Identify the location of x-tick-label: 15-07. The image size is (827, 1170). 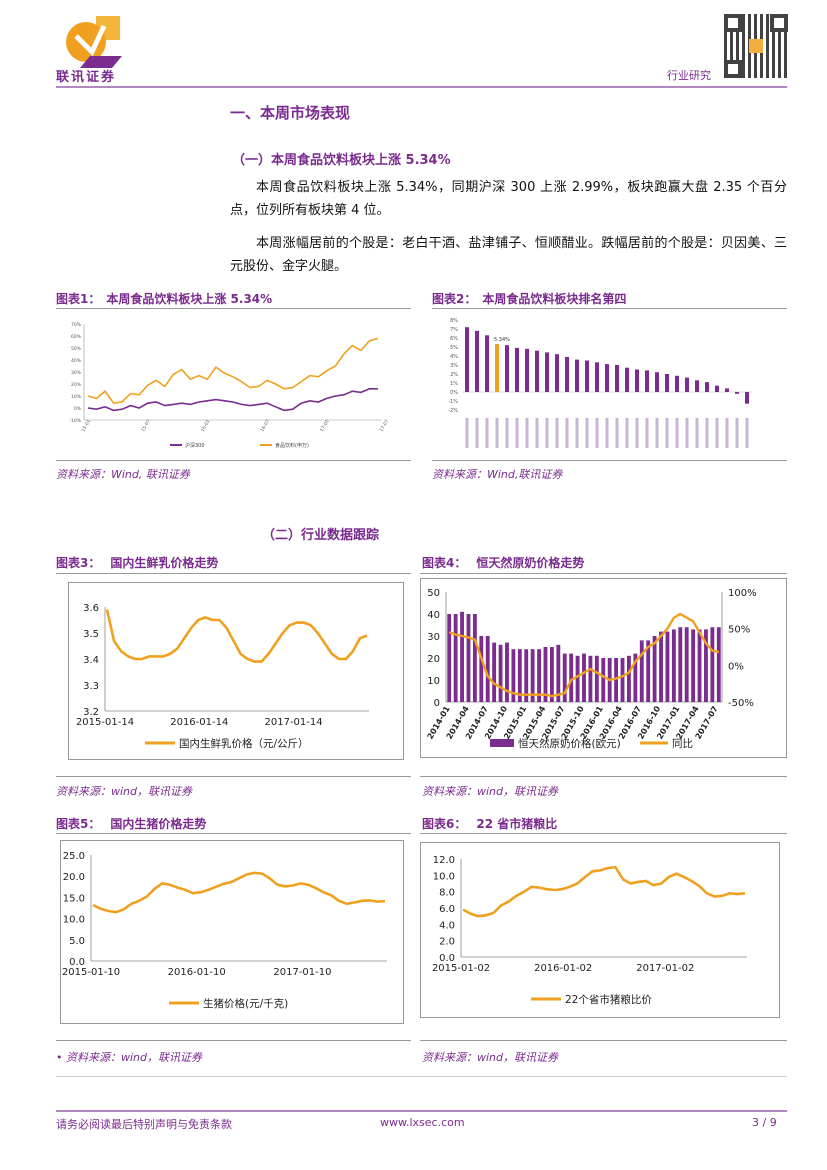
(146, 426).